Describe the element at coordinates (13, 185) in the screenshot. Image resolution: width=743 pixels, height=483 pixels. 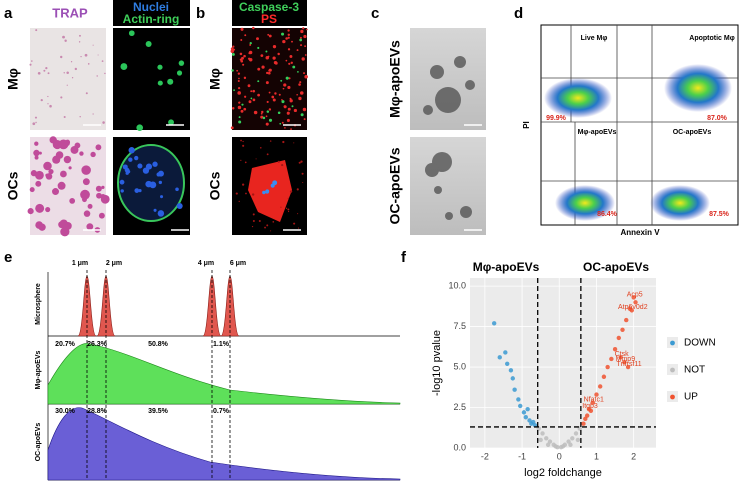
I see `row-label: OCs` at that location.